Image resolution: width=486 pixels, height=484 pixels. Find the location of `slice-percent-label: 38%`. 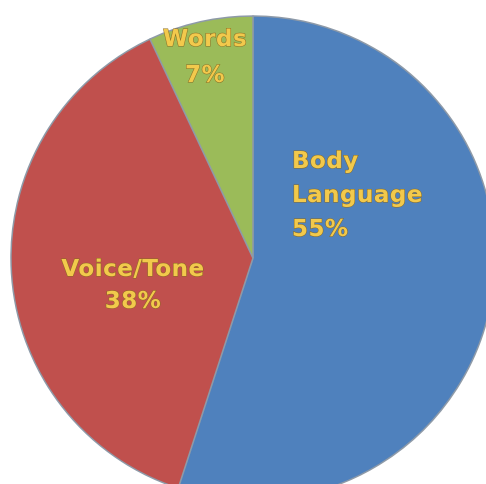

slice-percent-label: 38% is located at coordinates (133, 301).